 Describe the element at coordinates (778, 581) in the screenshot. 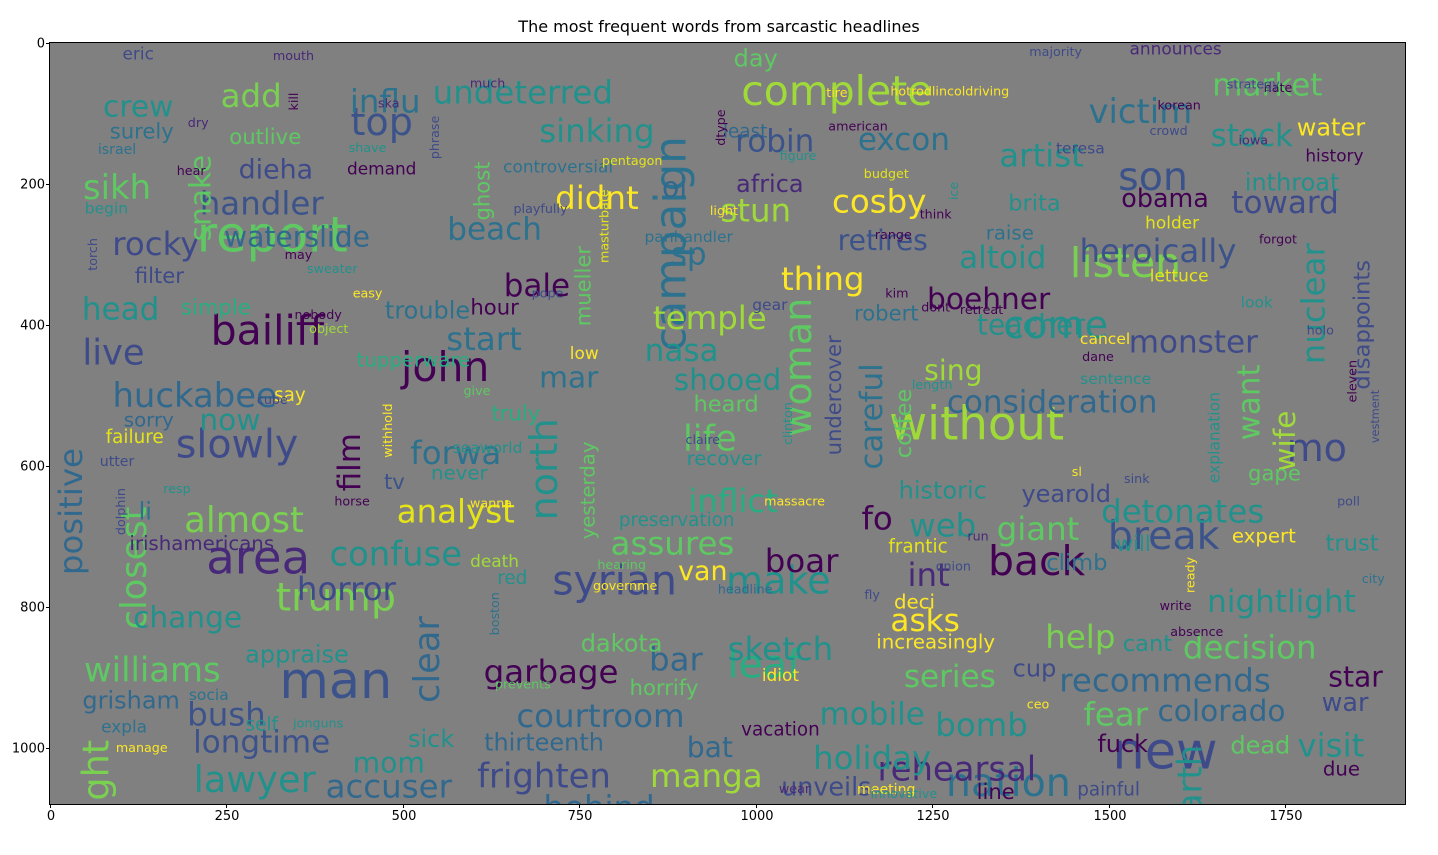

I see `word-make: make` at that location.